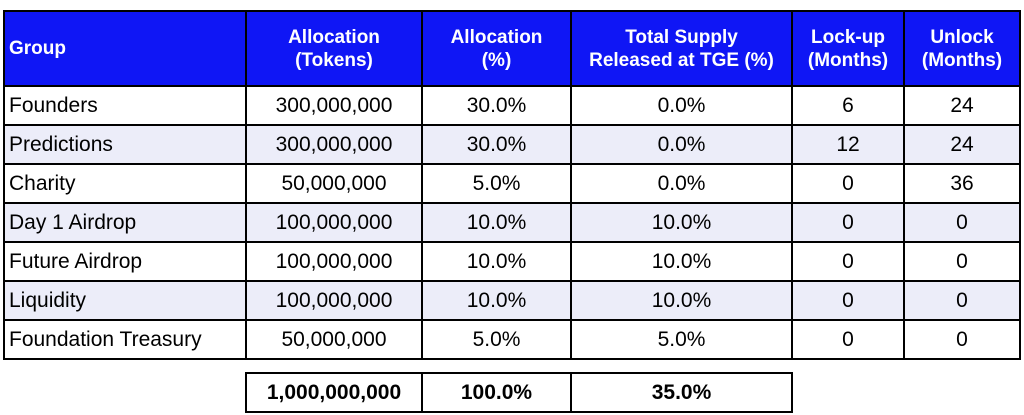 Image resolution: width=1024 pixels, height=415 pixels. I want to click on cell-group: Charity, so click(125, 183).